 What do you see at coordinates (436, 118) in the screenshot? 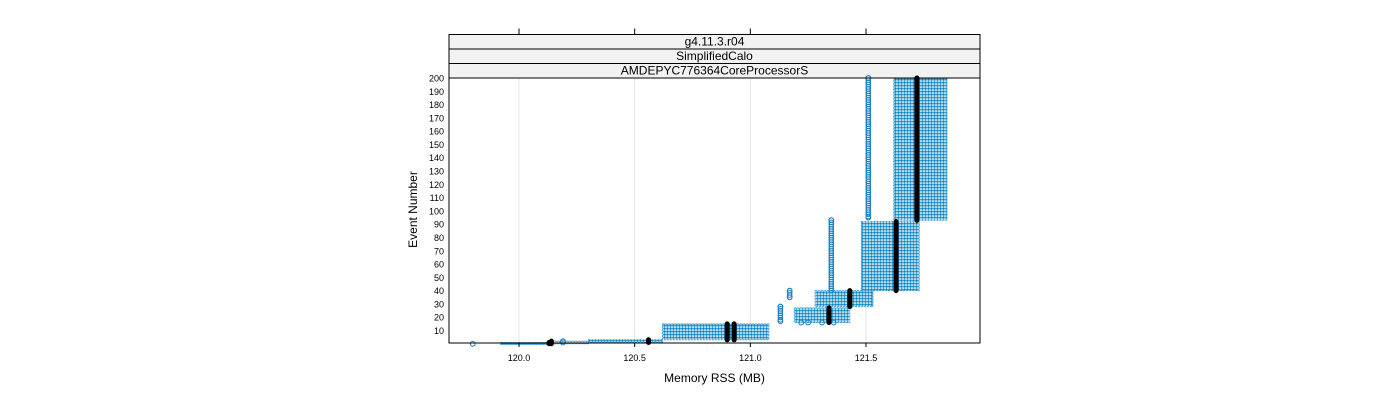
I see `y-tick-label-16: 170` at bounding box center [436, 118].